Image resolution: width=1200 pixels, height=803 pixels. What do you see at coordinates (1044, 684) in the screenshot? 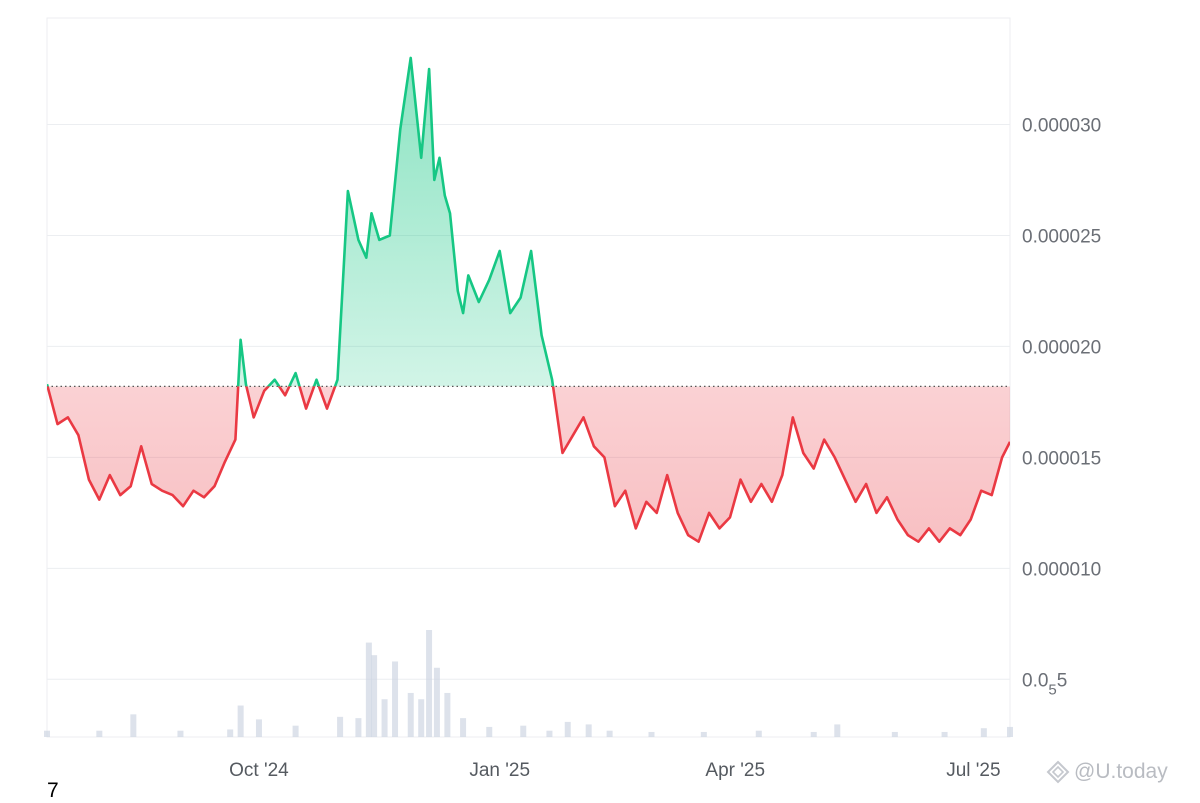
I see `y-tick-label: 0.055` at bounding box center [1044, 684].